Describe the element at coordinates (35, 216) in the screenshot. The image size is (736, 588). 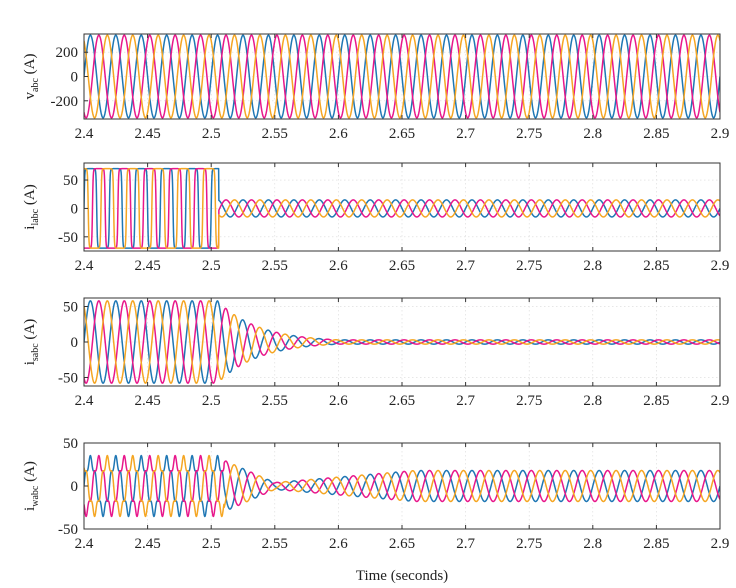
I see `y-axis-label-subscript: labc` at that location.